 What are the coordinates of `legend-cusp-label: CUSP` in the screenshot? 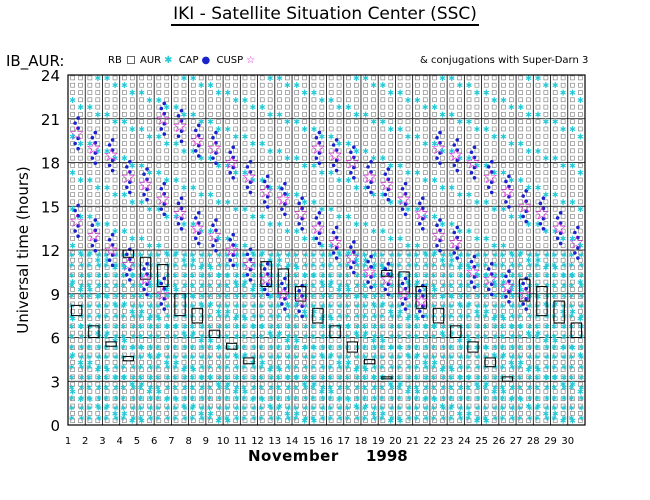 It's located at (230, 60).